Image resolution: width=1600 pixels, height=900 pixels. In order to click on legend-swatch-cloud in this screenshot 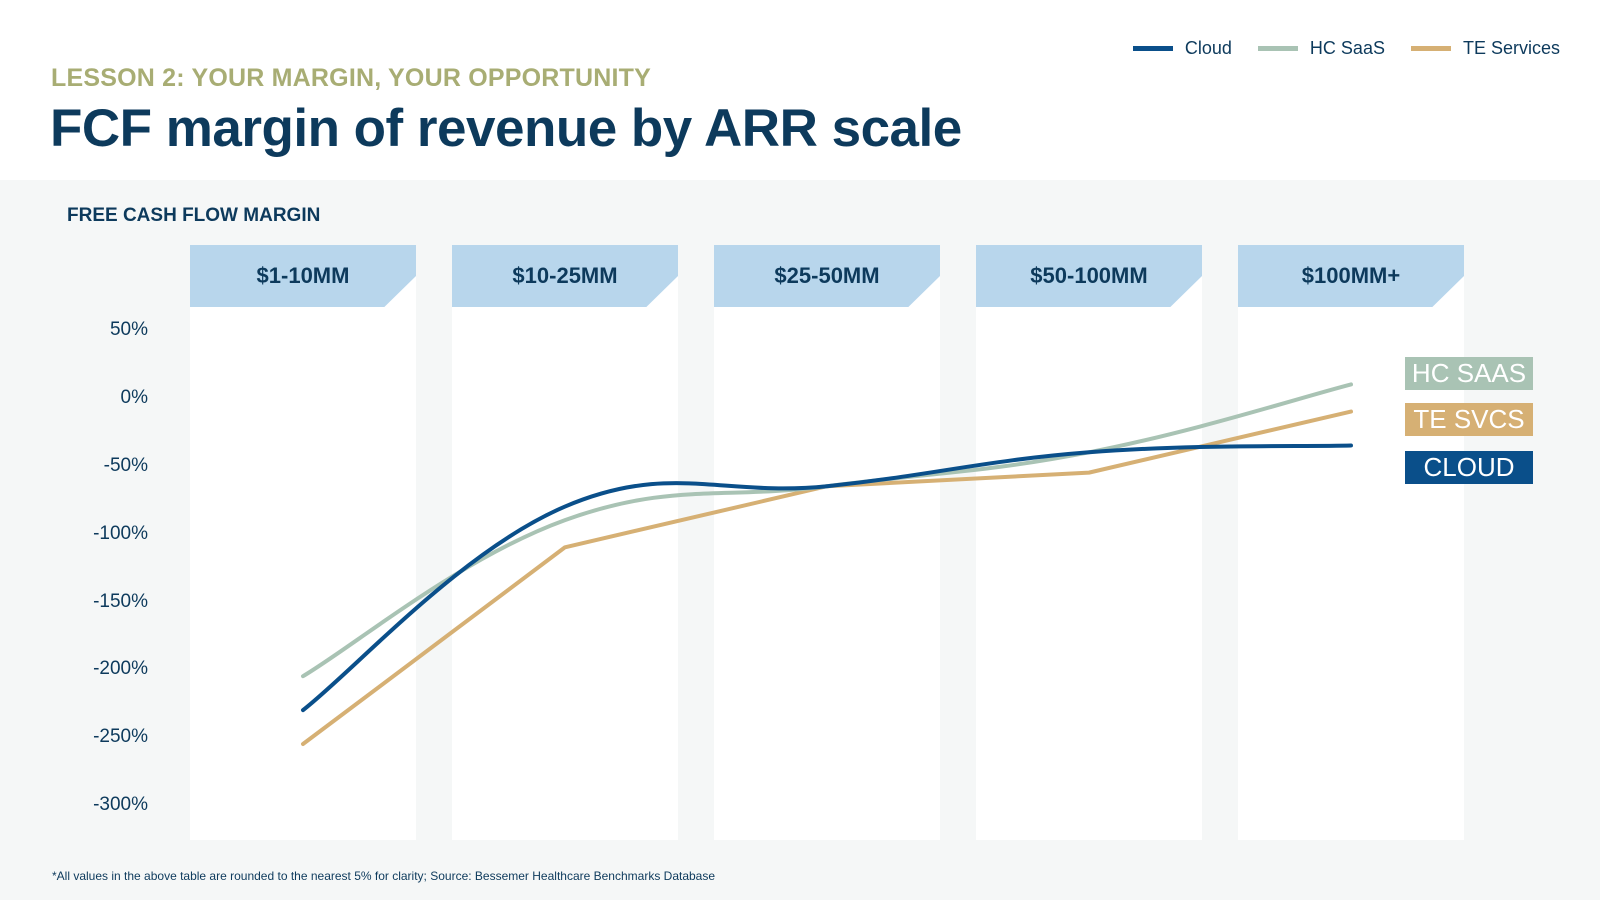, I will do `click(1152, 48)`.